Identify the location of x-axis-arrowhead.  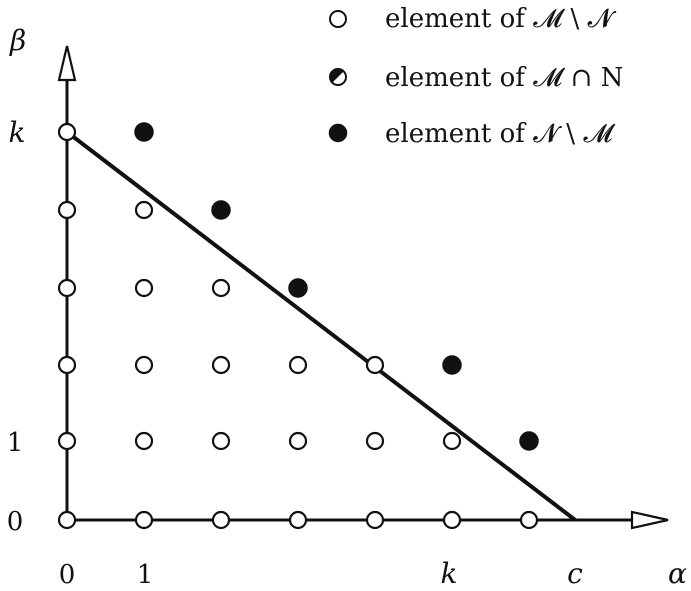
(649, 520).